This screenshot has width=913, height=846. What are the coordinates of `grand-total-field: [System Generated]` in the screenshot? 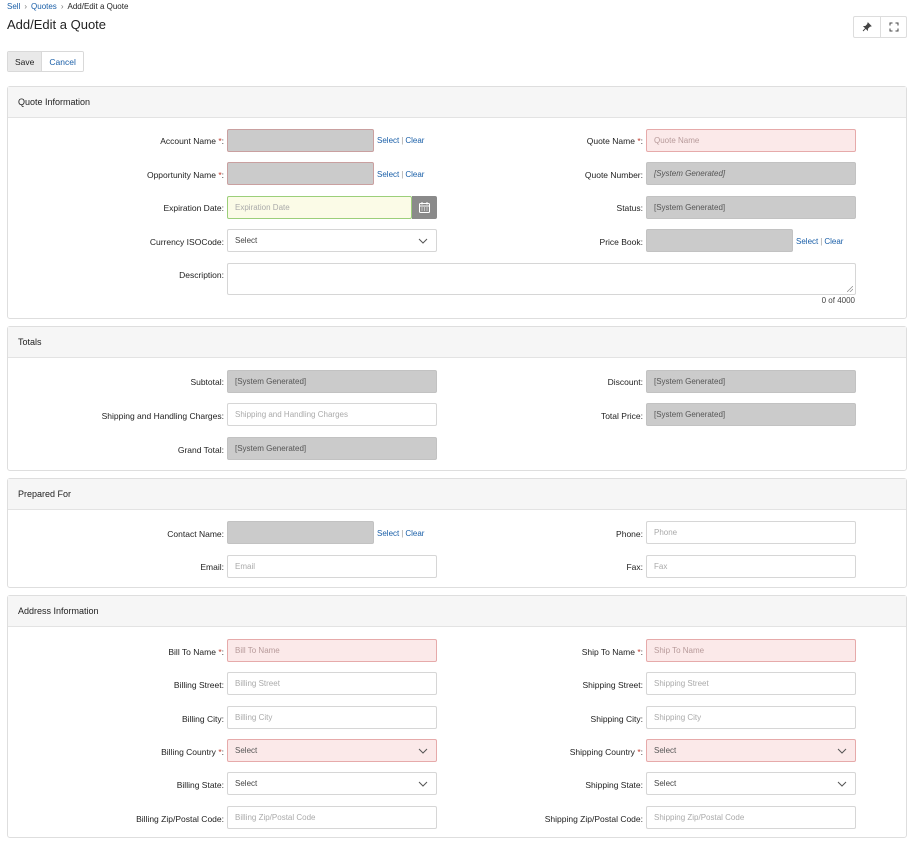 It's located at (332, 448).